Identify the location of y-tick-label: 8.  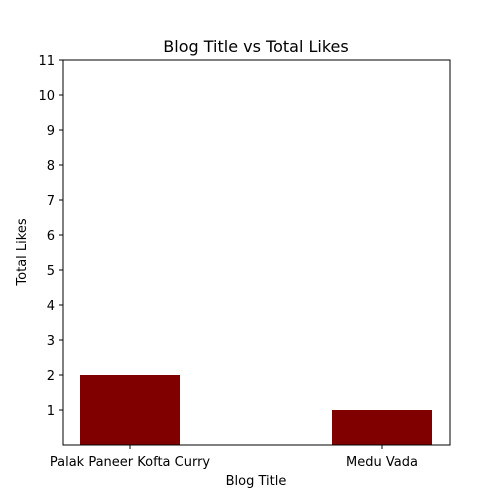
(51, 166).